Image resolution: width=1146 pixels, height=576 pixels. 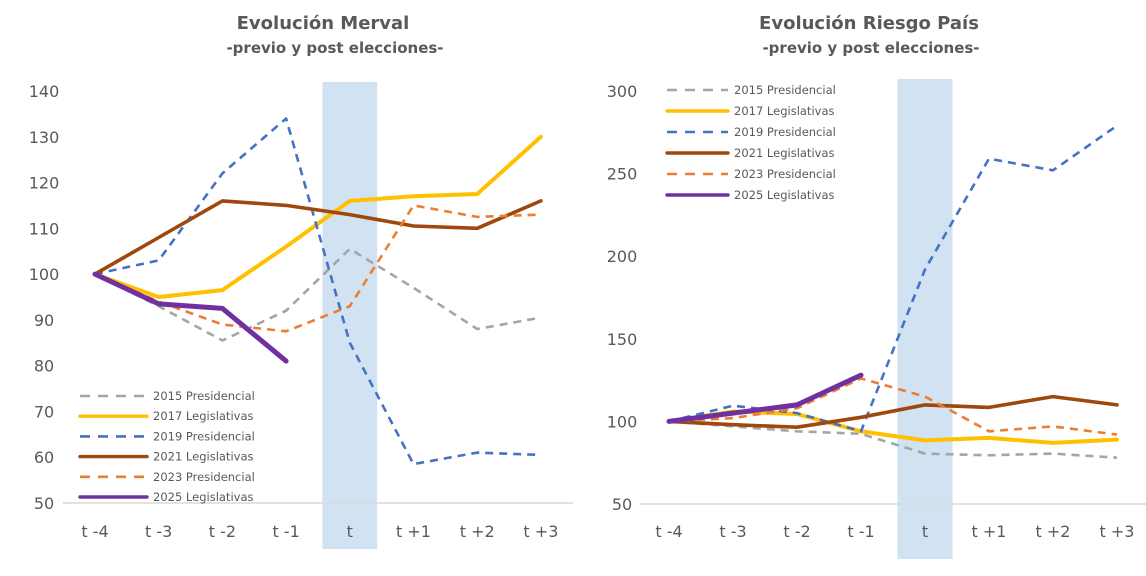 I want to click on y-tick-label: 200, so click(x=622, y=256).